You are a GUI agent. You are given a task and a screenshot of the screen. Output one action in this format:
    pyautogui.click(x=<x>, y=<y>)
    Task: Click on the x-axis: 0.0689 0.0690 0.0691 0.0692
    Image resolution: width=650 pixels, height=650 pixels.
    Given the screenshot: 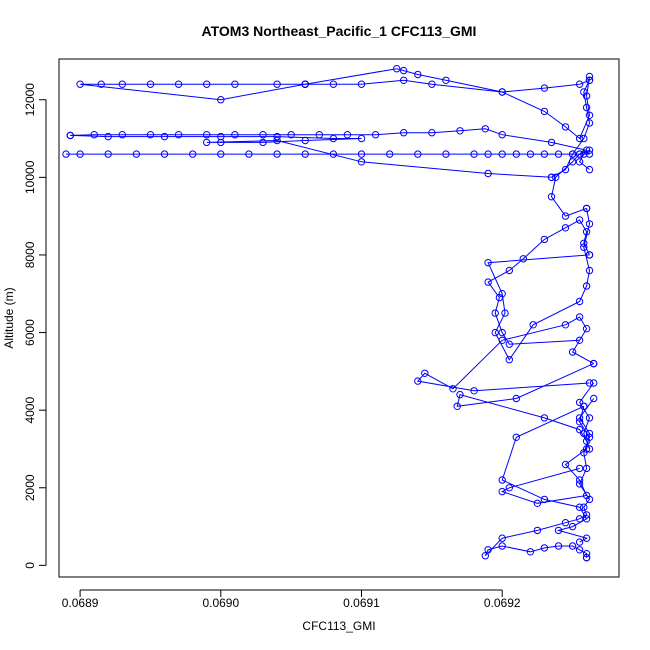 What is the action you would take?
    pyautogui.click(x=291, y=599)
    